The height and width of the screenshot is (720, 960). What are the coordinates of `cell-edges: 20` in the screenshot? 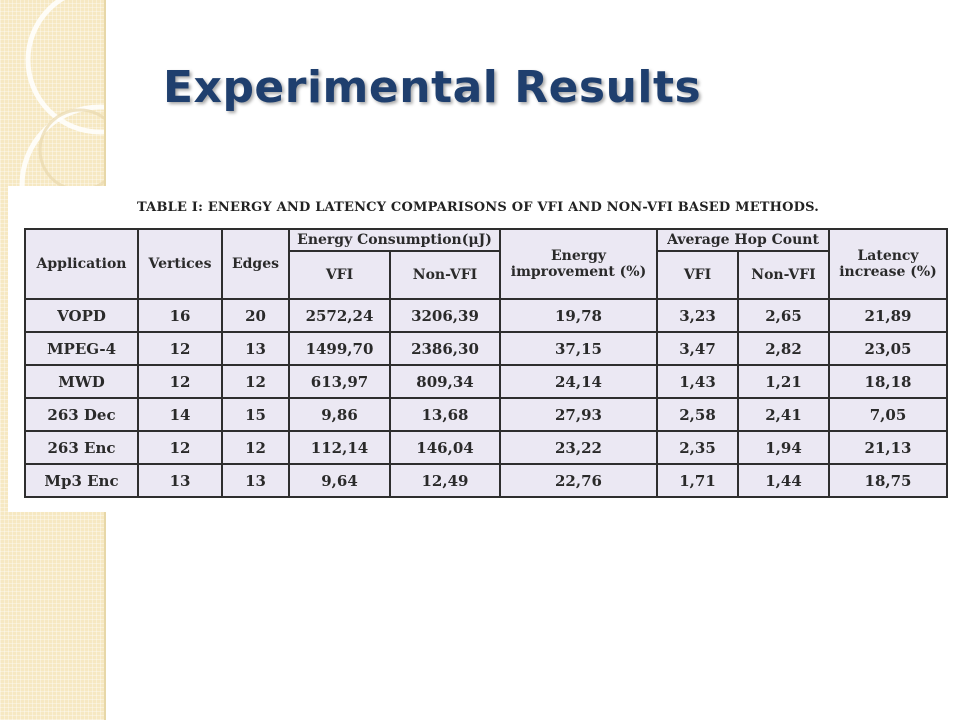 It's located at (255, 315).